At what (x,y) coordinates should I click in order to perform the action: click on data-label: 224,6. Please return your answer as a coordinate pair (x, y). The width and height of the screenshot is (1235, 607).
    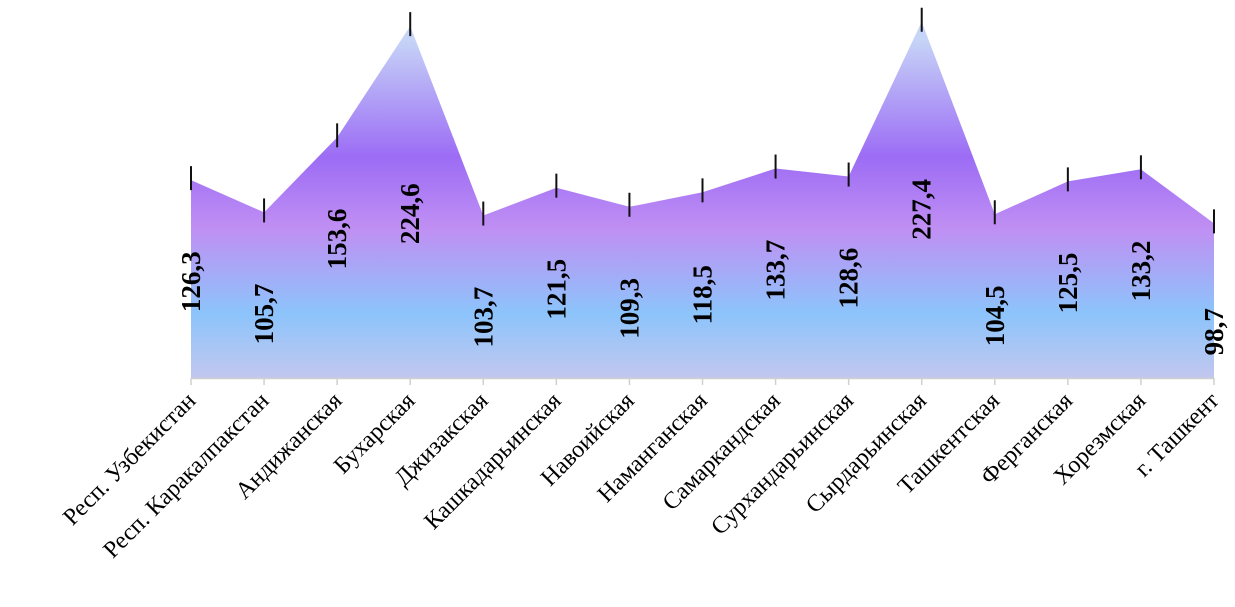
    Looking at the image, I should click on (410, 213).